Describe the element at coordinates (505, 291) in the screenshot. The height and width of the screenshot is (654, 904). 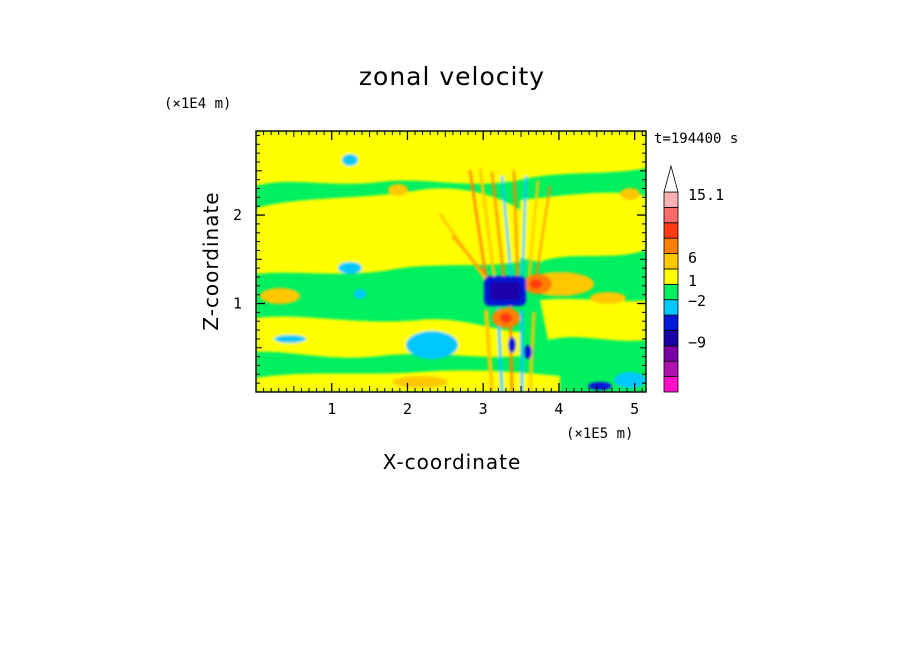
I see `field-region-negative-core-inner` at that location.